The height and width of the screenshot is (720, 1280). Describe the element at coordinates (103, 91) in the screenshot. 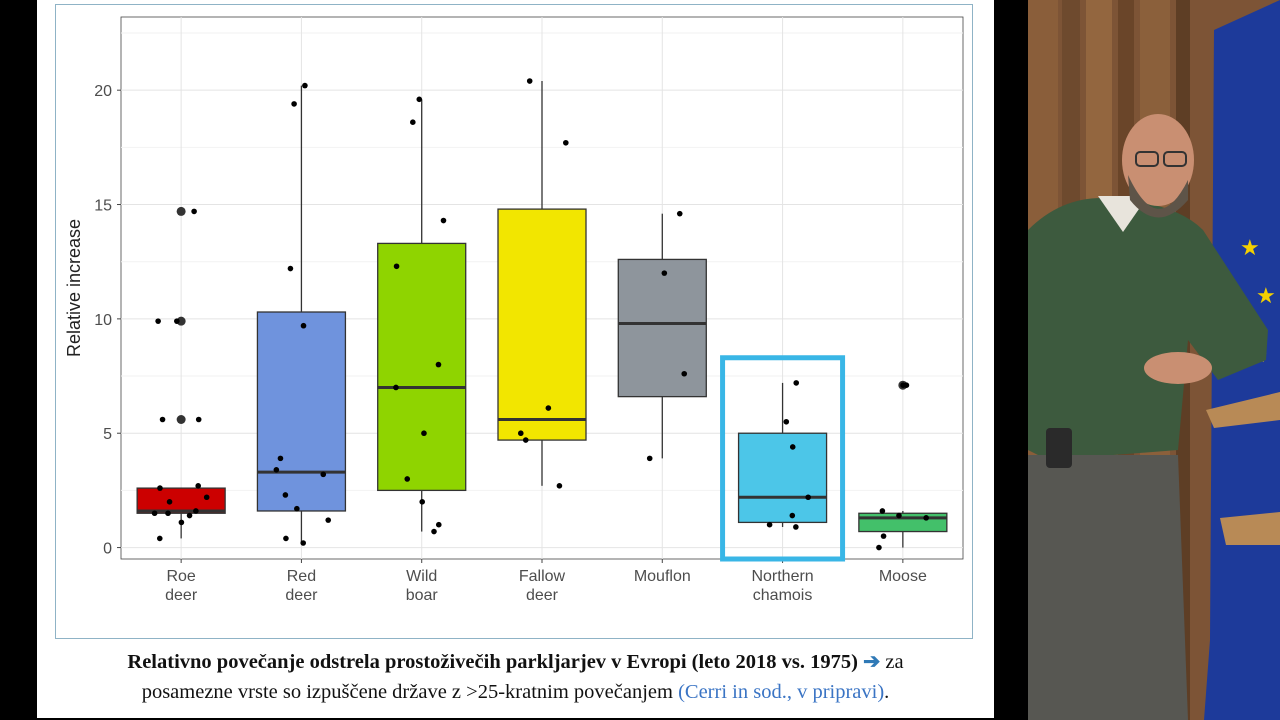

I see `y-tick-label: 20` at that location.